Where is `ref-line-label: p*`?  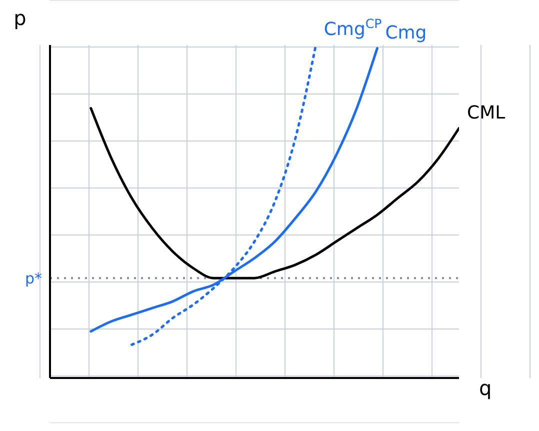 ref-line-label: p* is located at coordinates (33, 278).